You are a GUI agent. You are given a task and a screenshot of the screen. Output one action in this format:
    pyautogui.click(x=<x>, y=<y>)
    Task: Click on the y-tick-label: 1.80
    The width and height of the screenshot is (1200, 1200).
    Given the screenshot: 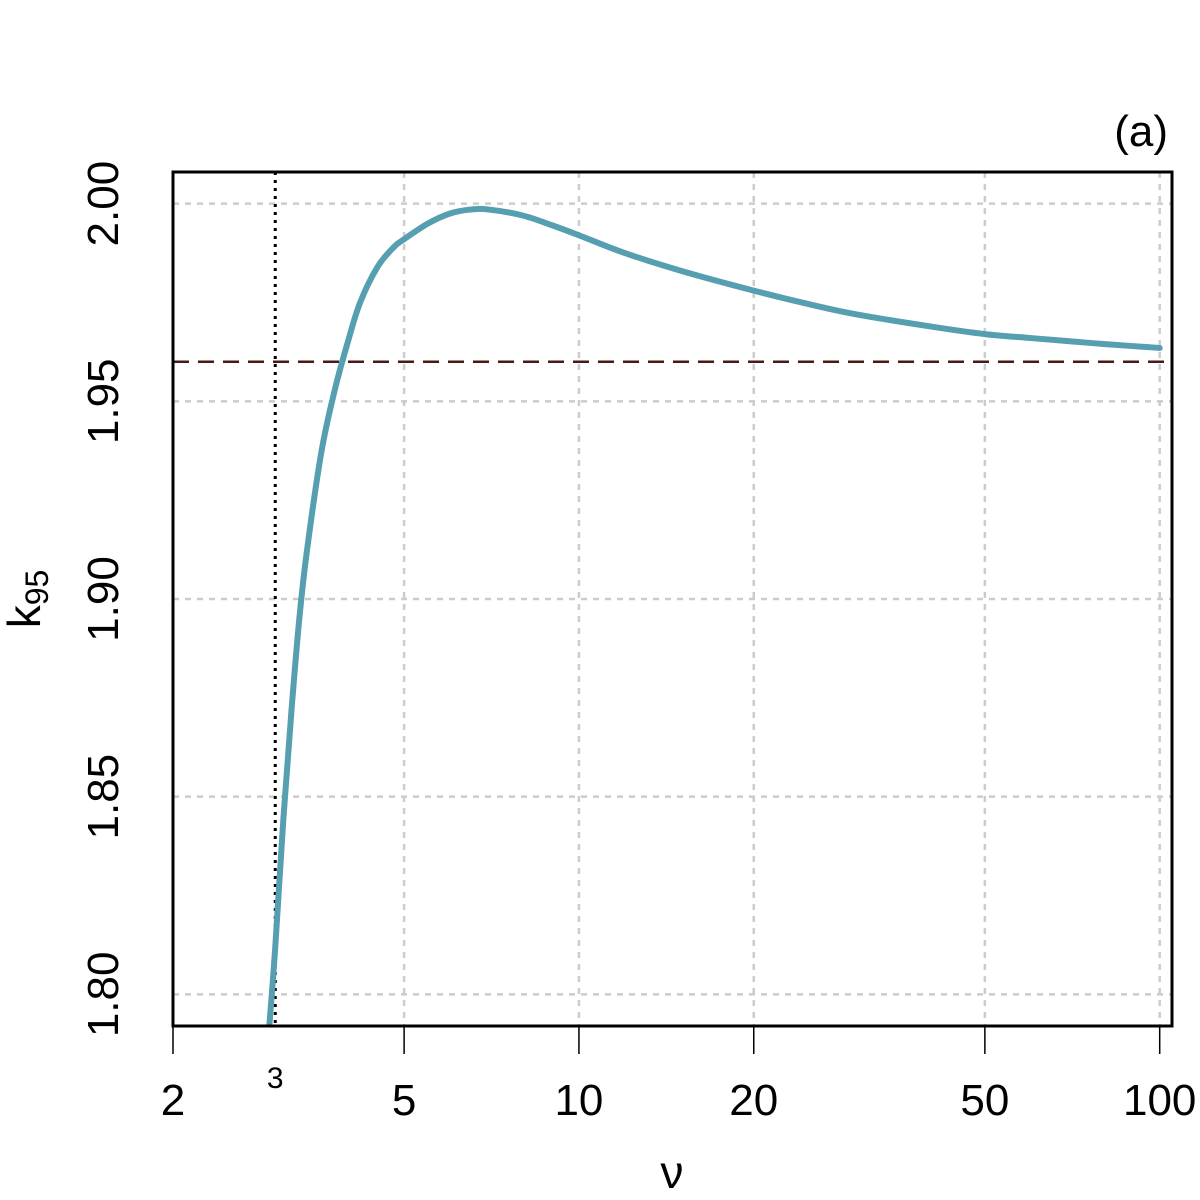 What is the action you would take?
    pyautogui.click(x=103, y=995)
    